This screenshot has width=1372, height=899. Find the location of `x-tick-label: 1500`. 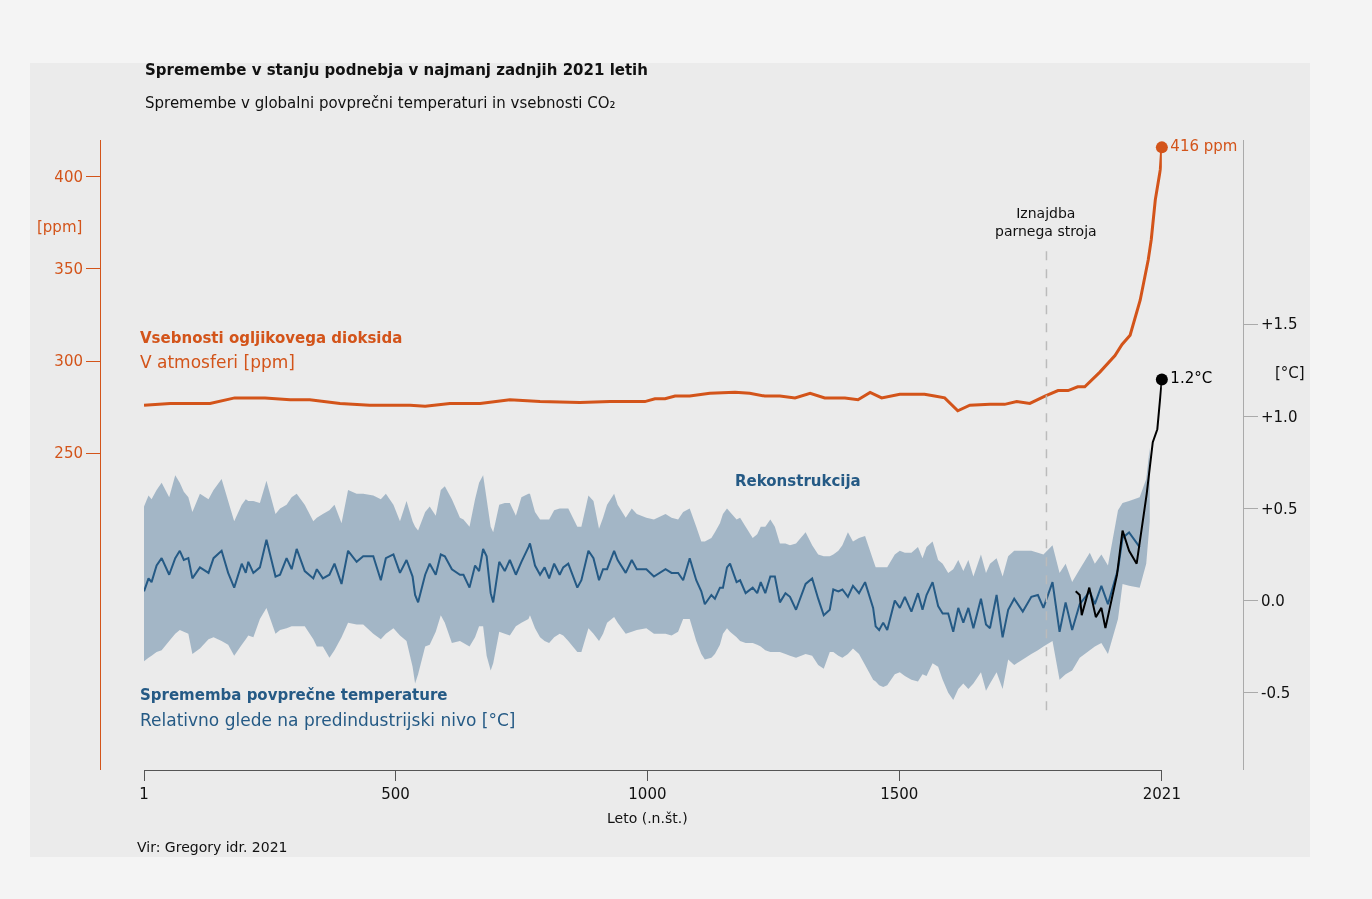

x-tick-label: 1500 is located at coordinates (899, 794).